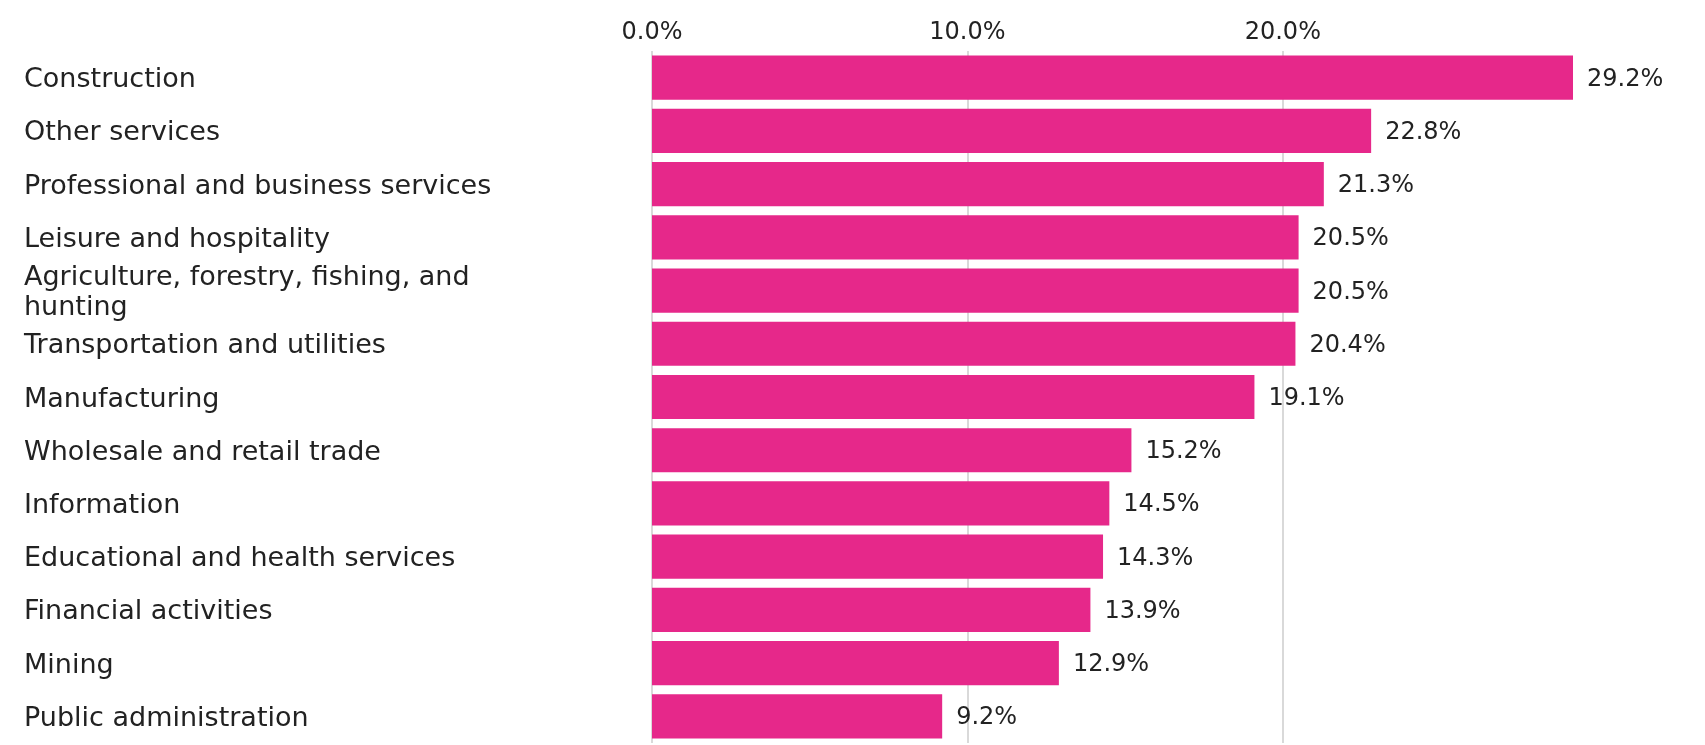 The height and width of the screenshot is (745, 1705). I want to click on x-tick-label: 20.0%, so click(1282, 31).